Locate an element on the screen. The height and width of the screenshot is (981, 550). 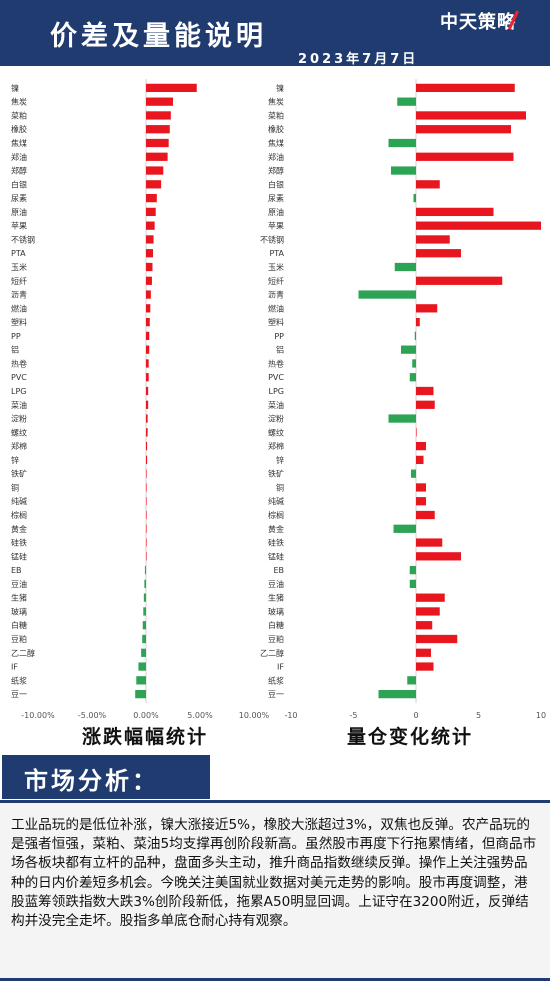
right-x-tick-label: 5 is located at coordinates (478, 715).